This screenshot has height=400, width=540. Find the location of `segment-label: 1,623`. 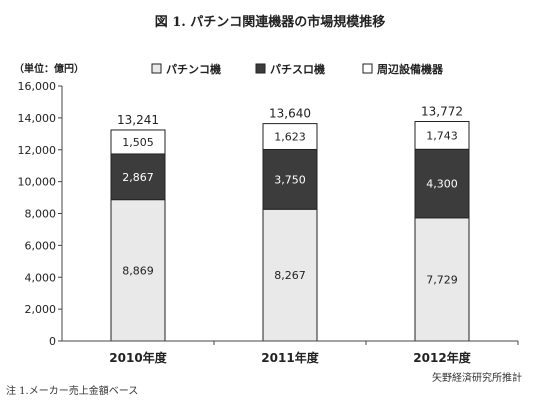

segment-label: 1,623 is located at coordinates (290, 137).